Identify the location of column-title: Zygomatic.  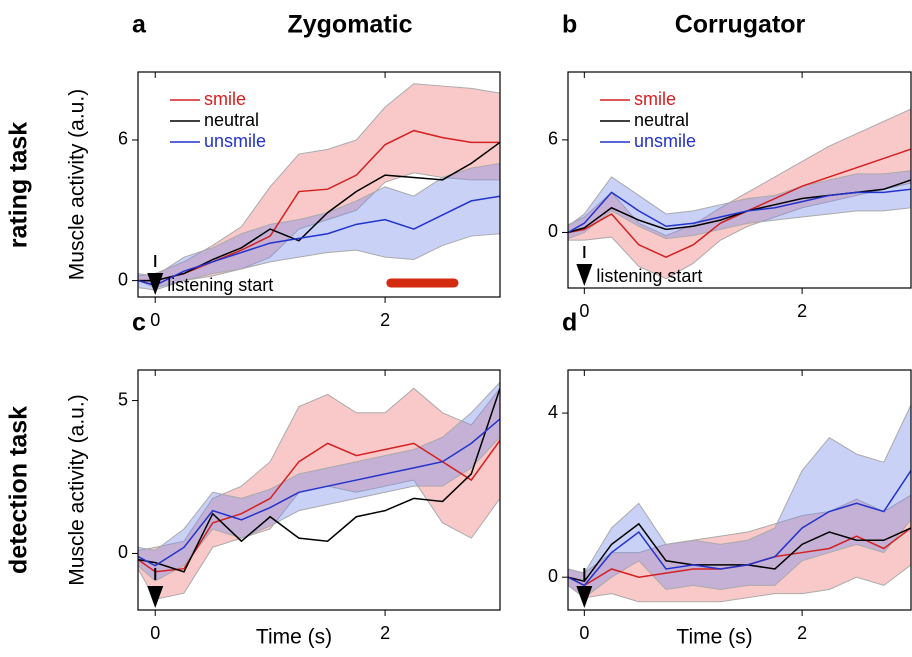
(349, 25).